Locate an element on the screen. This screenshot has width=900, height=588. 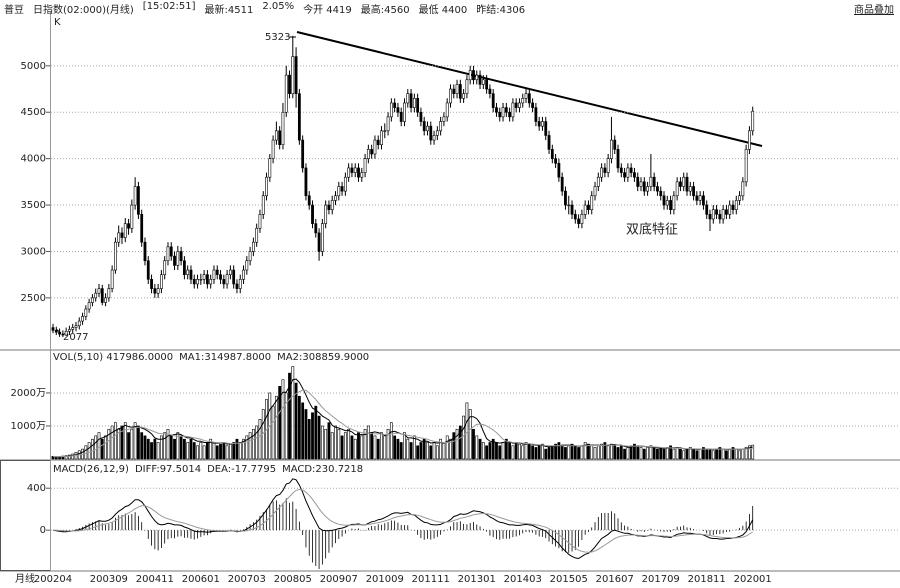
y-tick-label: 1000万 is located at coordinates (28, 426).